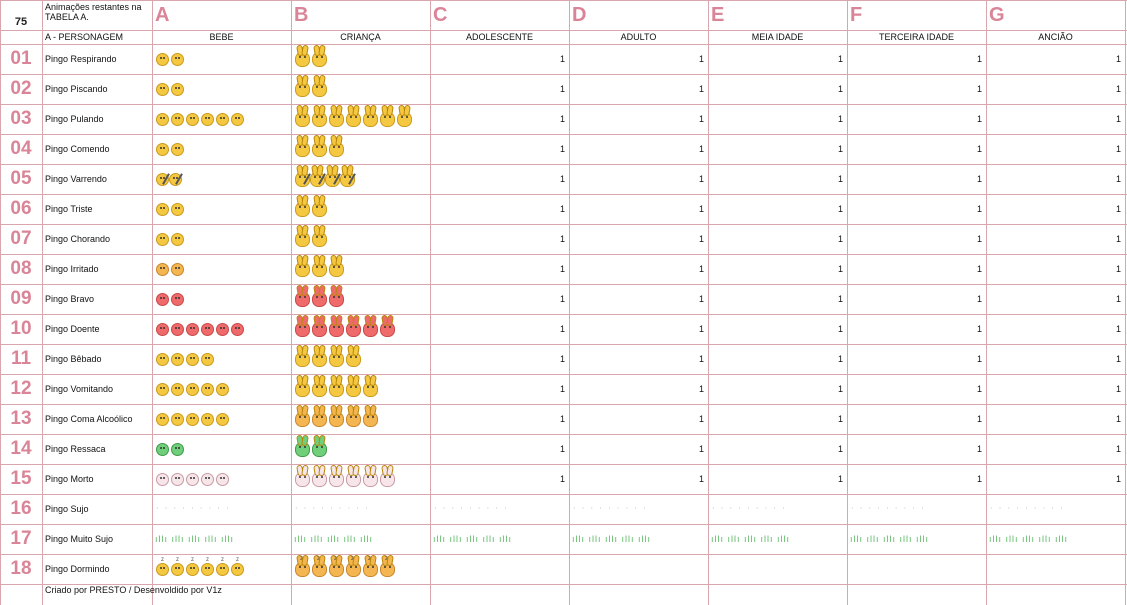 The height and width of the screenshot is (605, 1127). What do you see at coordinates (79, 539) in the screenshot?
I see `character-name: Pingo Muito Sujo` at bounding box center [79, 539].